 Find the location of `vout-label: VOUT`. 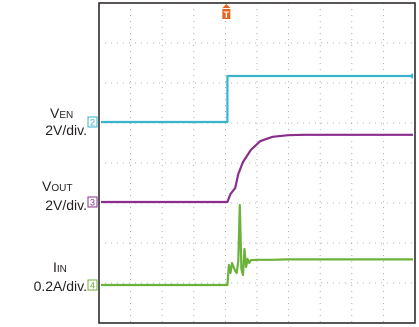

vout-label: VOUT is located at coordinates (57, 186).